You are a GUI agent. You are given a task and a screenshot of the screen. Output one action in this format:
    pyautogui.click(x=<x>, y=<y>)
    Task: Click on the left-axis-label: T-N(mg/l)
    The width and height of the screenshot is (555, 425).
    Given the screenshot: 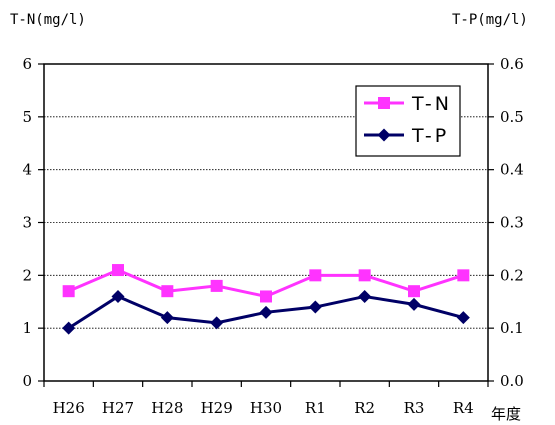 What is the action you would take?
    pyautogui.click(x=48, y=20)
    